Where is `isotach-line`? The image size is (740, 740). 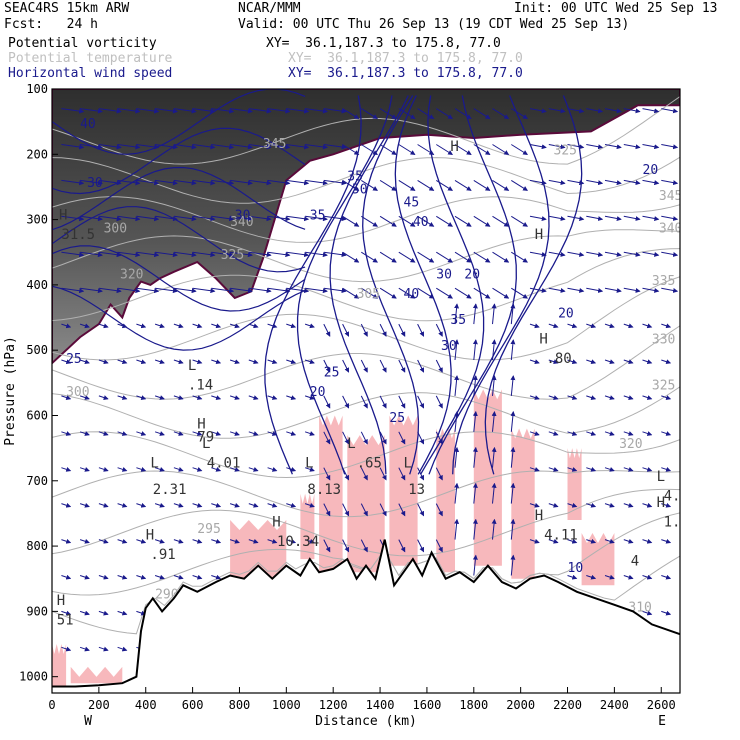 isotach-line is located at coordinates (369, 285).